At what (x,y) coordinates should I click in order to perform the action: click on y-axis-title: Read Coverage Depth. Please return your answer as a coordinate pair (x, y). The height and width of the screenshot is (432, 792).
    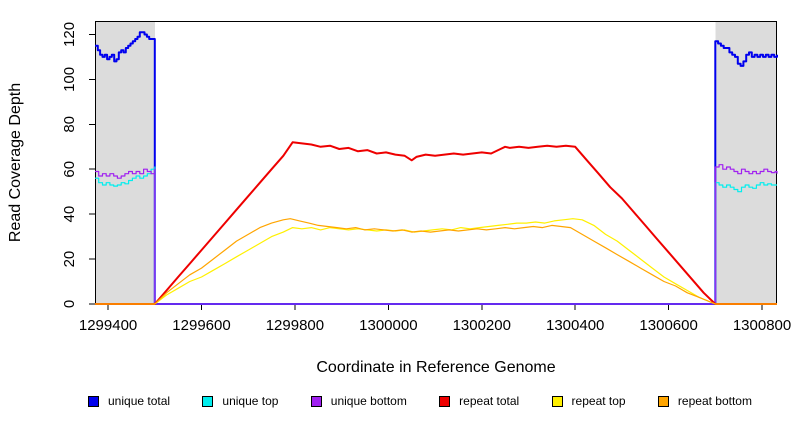
    Looking at the image, I should click on (15, 162).